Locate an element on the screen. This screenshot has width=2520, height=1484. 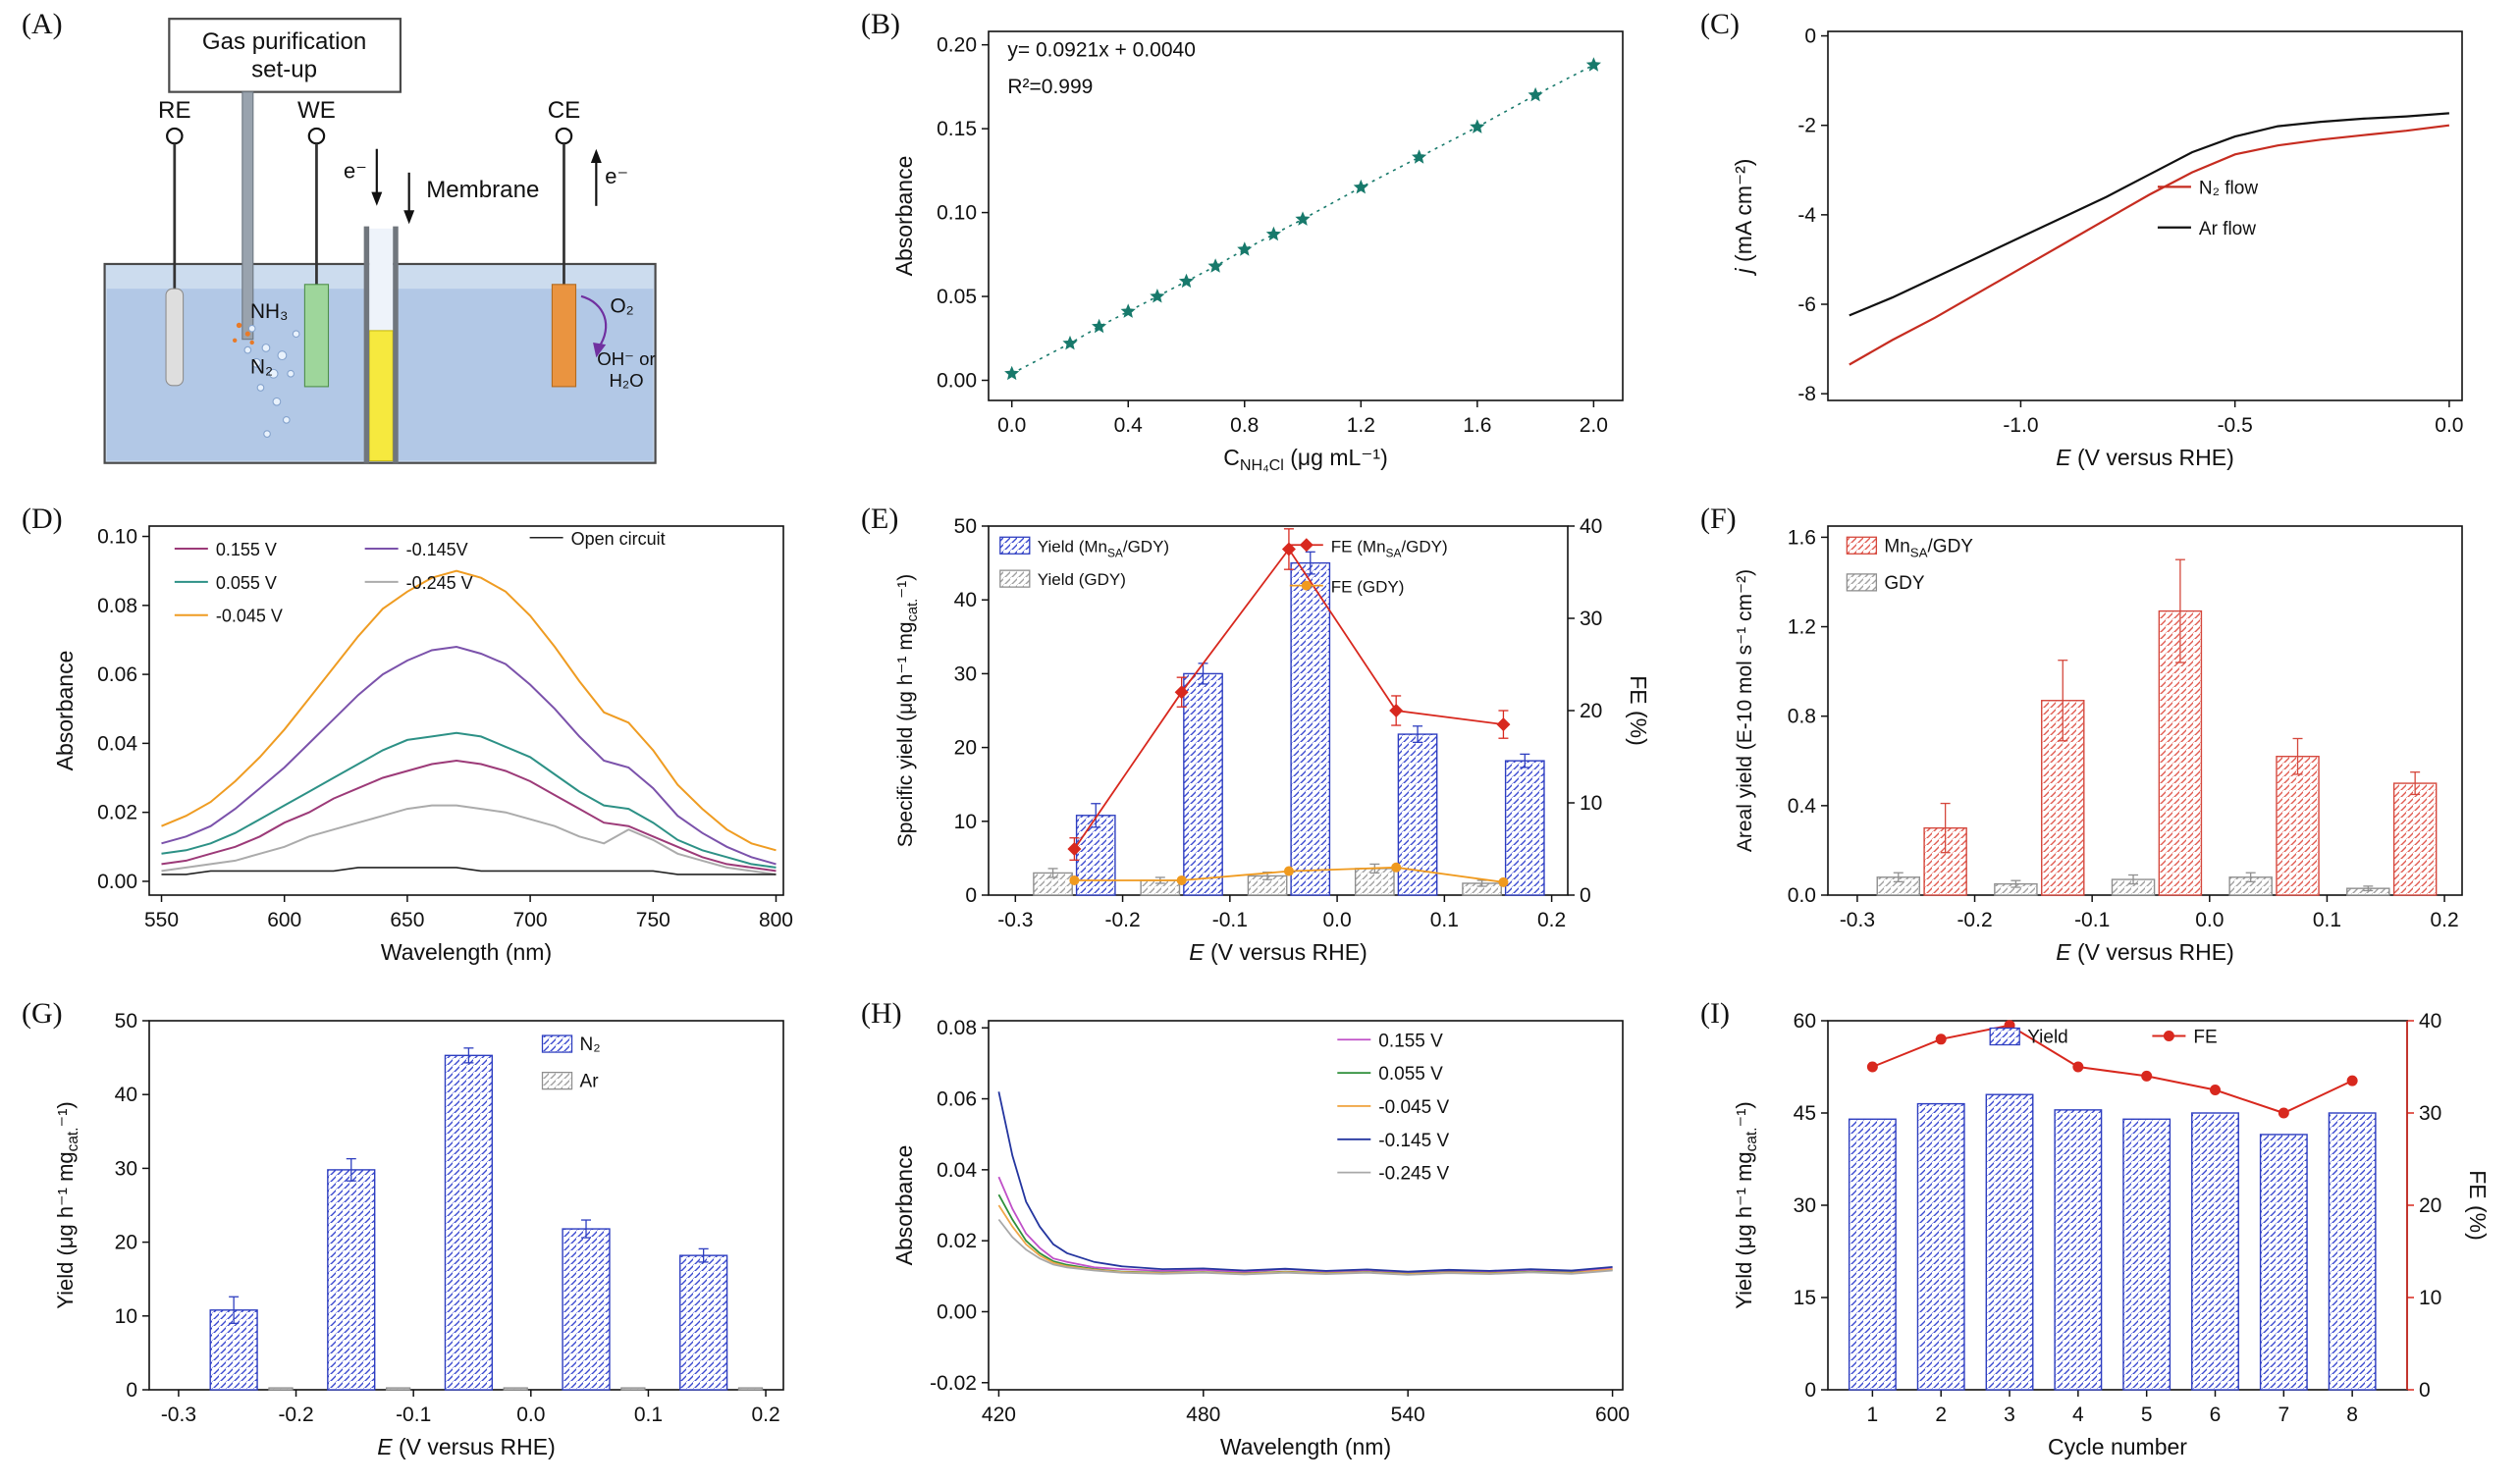
svg-text: -0.145 V is located at coordinates (1413, 1141).